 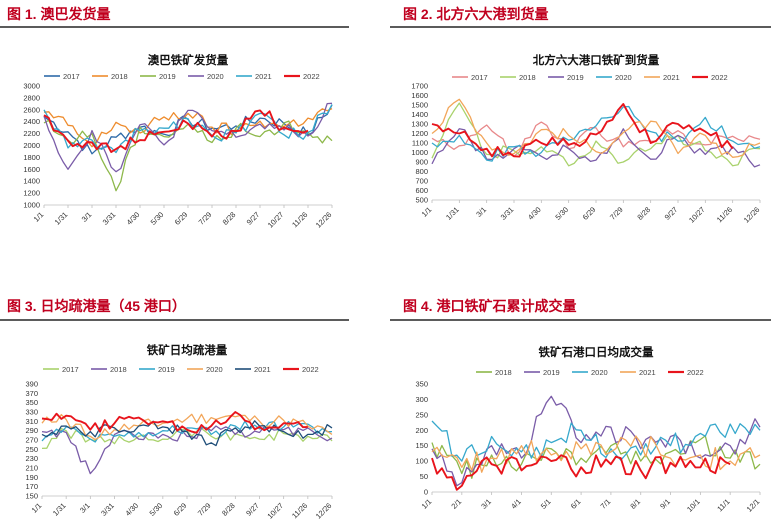 What do you see at coordinates (187, 350) in the screenshot?
I see `chart-title: 铁矿日均疏港量` at bounding box center [187, 350].